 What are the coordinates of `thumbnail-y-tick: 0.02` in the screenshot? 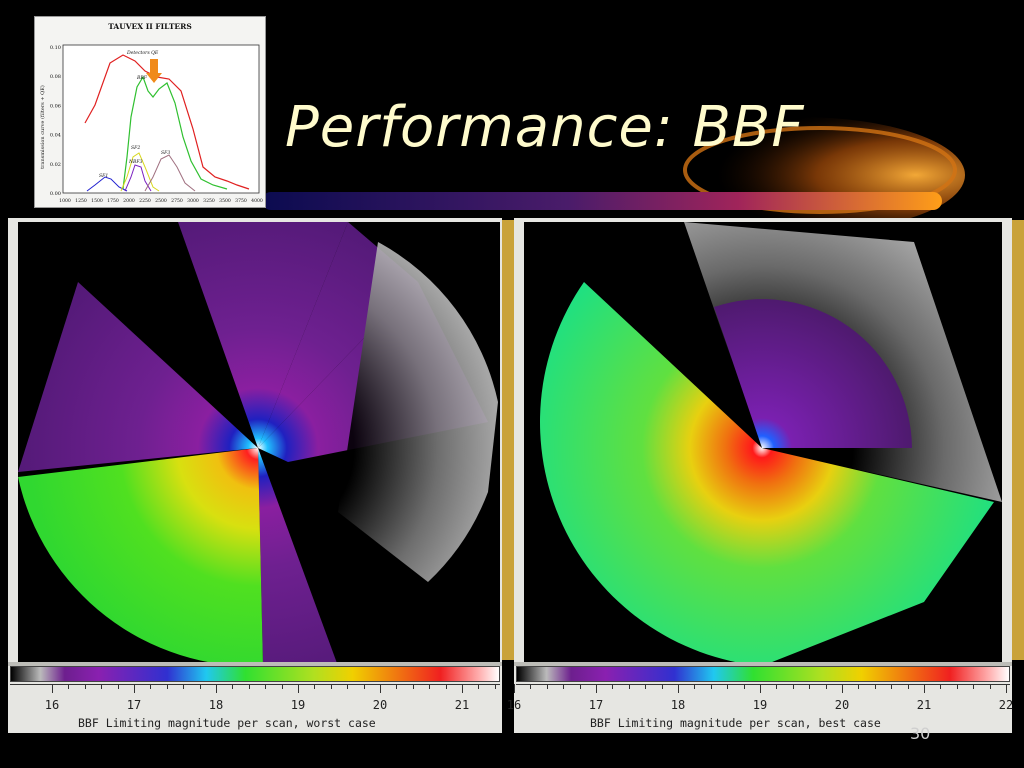 It's located at (55, 165).